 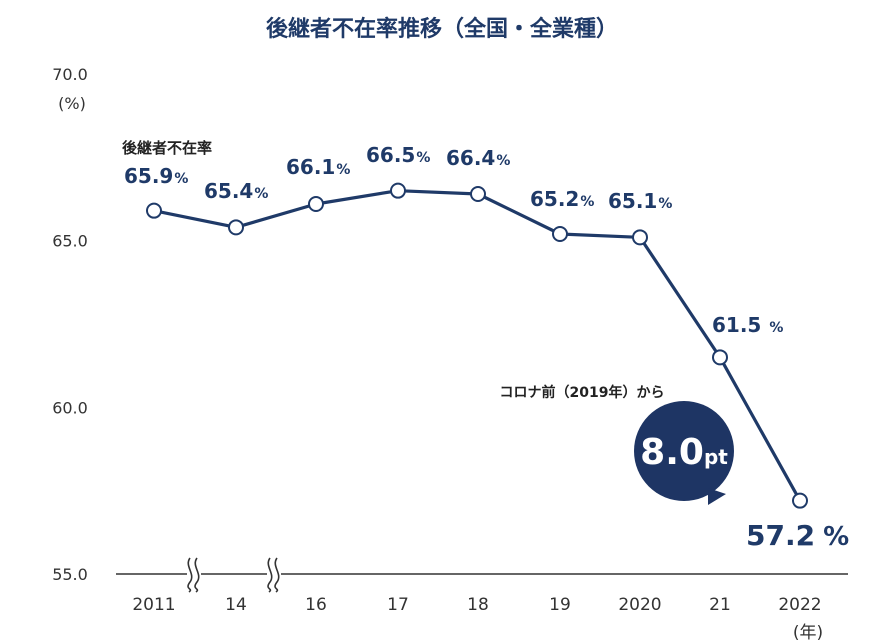 What do you see at coordinates (70, 574) in the screenshot?
I see `y-tick-label: 55.0` at bounding box center [70, 574].